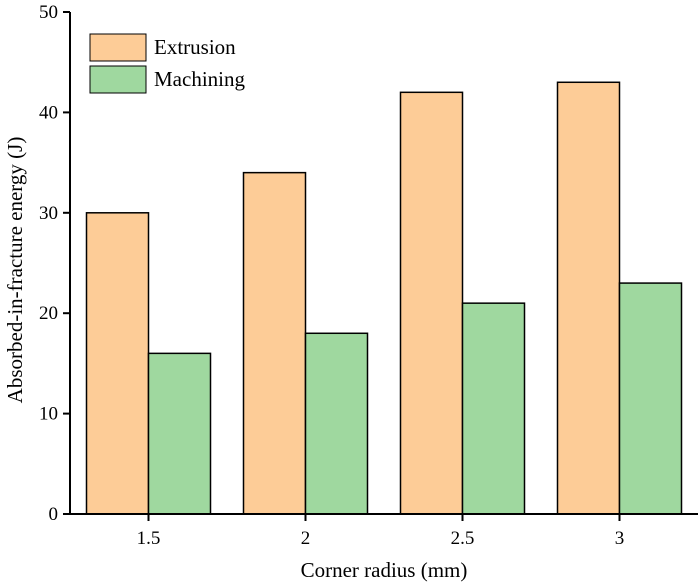 Image resolution: width=700 pixels, height=585 pixels. I want to click on legend: Extrusion Machining, so click(167, 63).